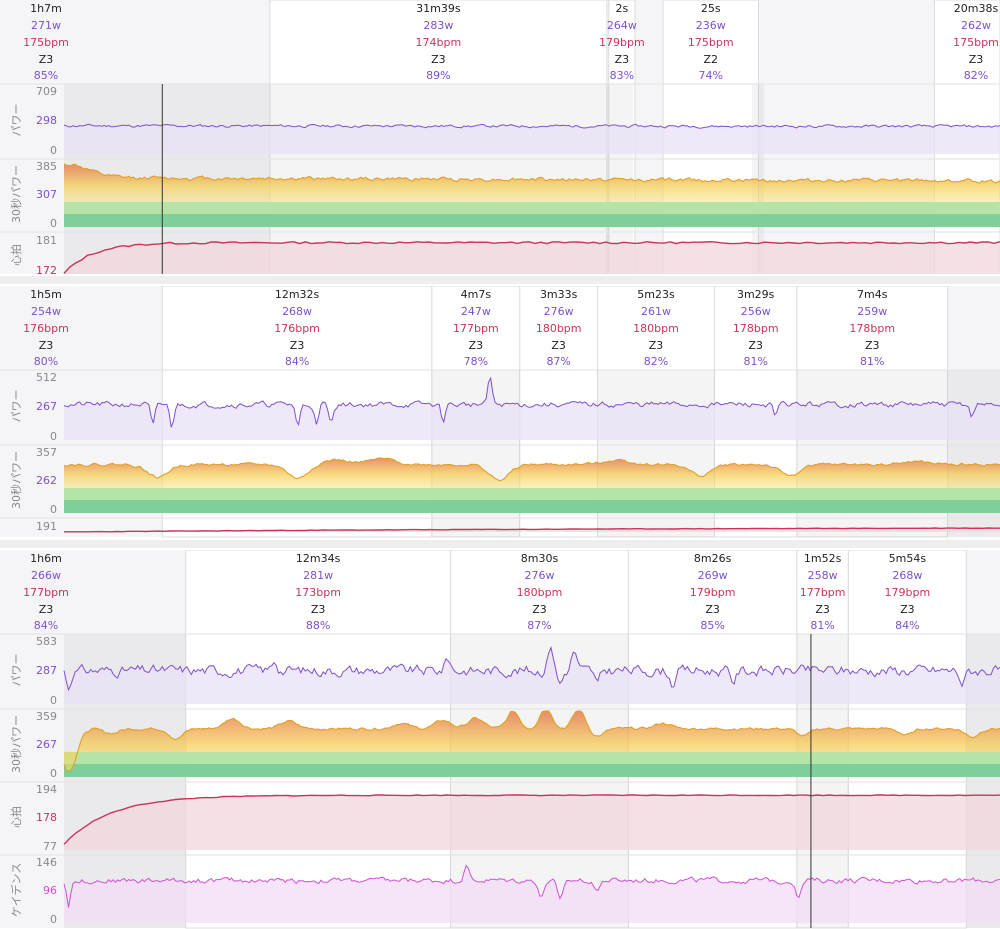 The width and height of the screenshot is (1000, 929). Describe the element at coordinates (46, 716) in the screenshot. I see `axis-tick-label: 359` at that location.